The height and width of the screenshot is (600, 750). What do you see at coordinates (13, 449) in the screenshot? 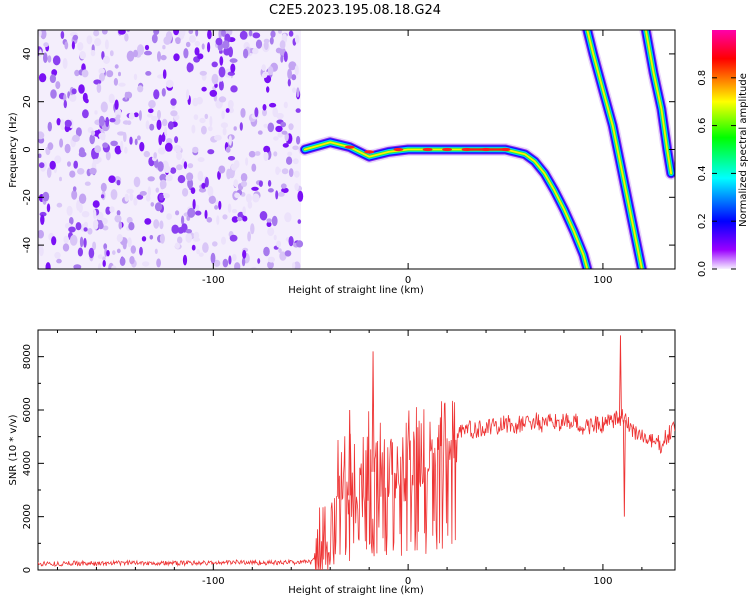
I see `snr-ylabel: SNR (10 * v/v)` at bounding box center [13, 449].